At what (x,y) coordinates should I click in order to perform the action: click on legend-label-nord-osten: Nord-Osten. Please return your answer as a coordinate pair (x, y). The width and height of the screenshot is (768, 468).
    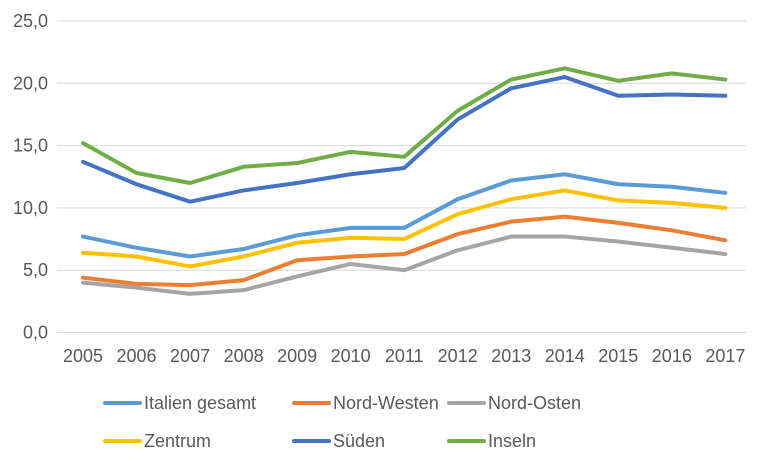
    Looking at the image, I should click on (535, 403).